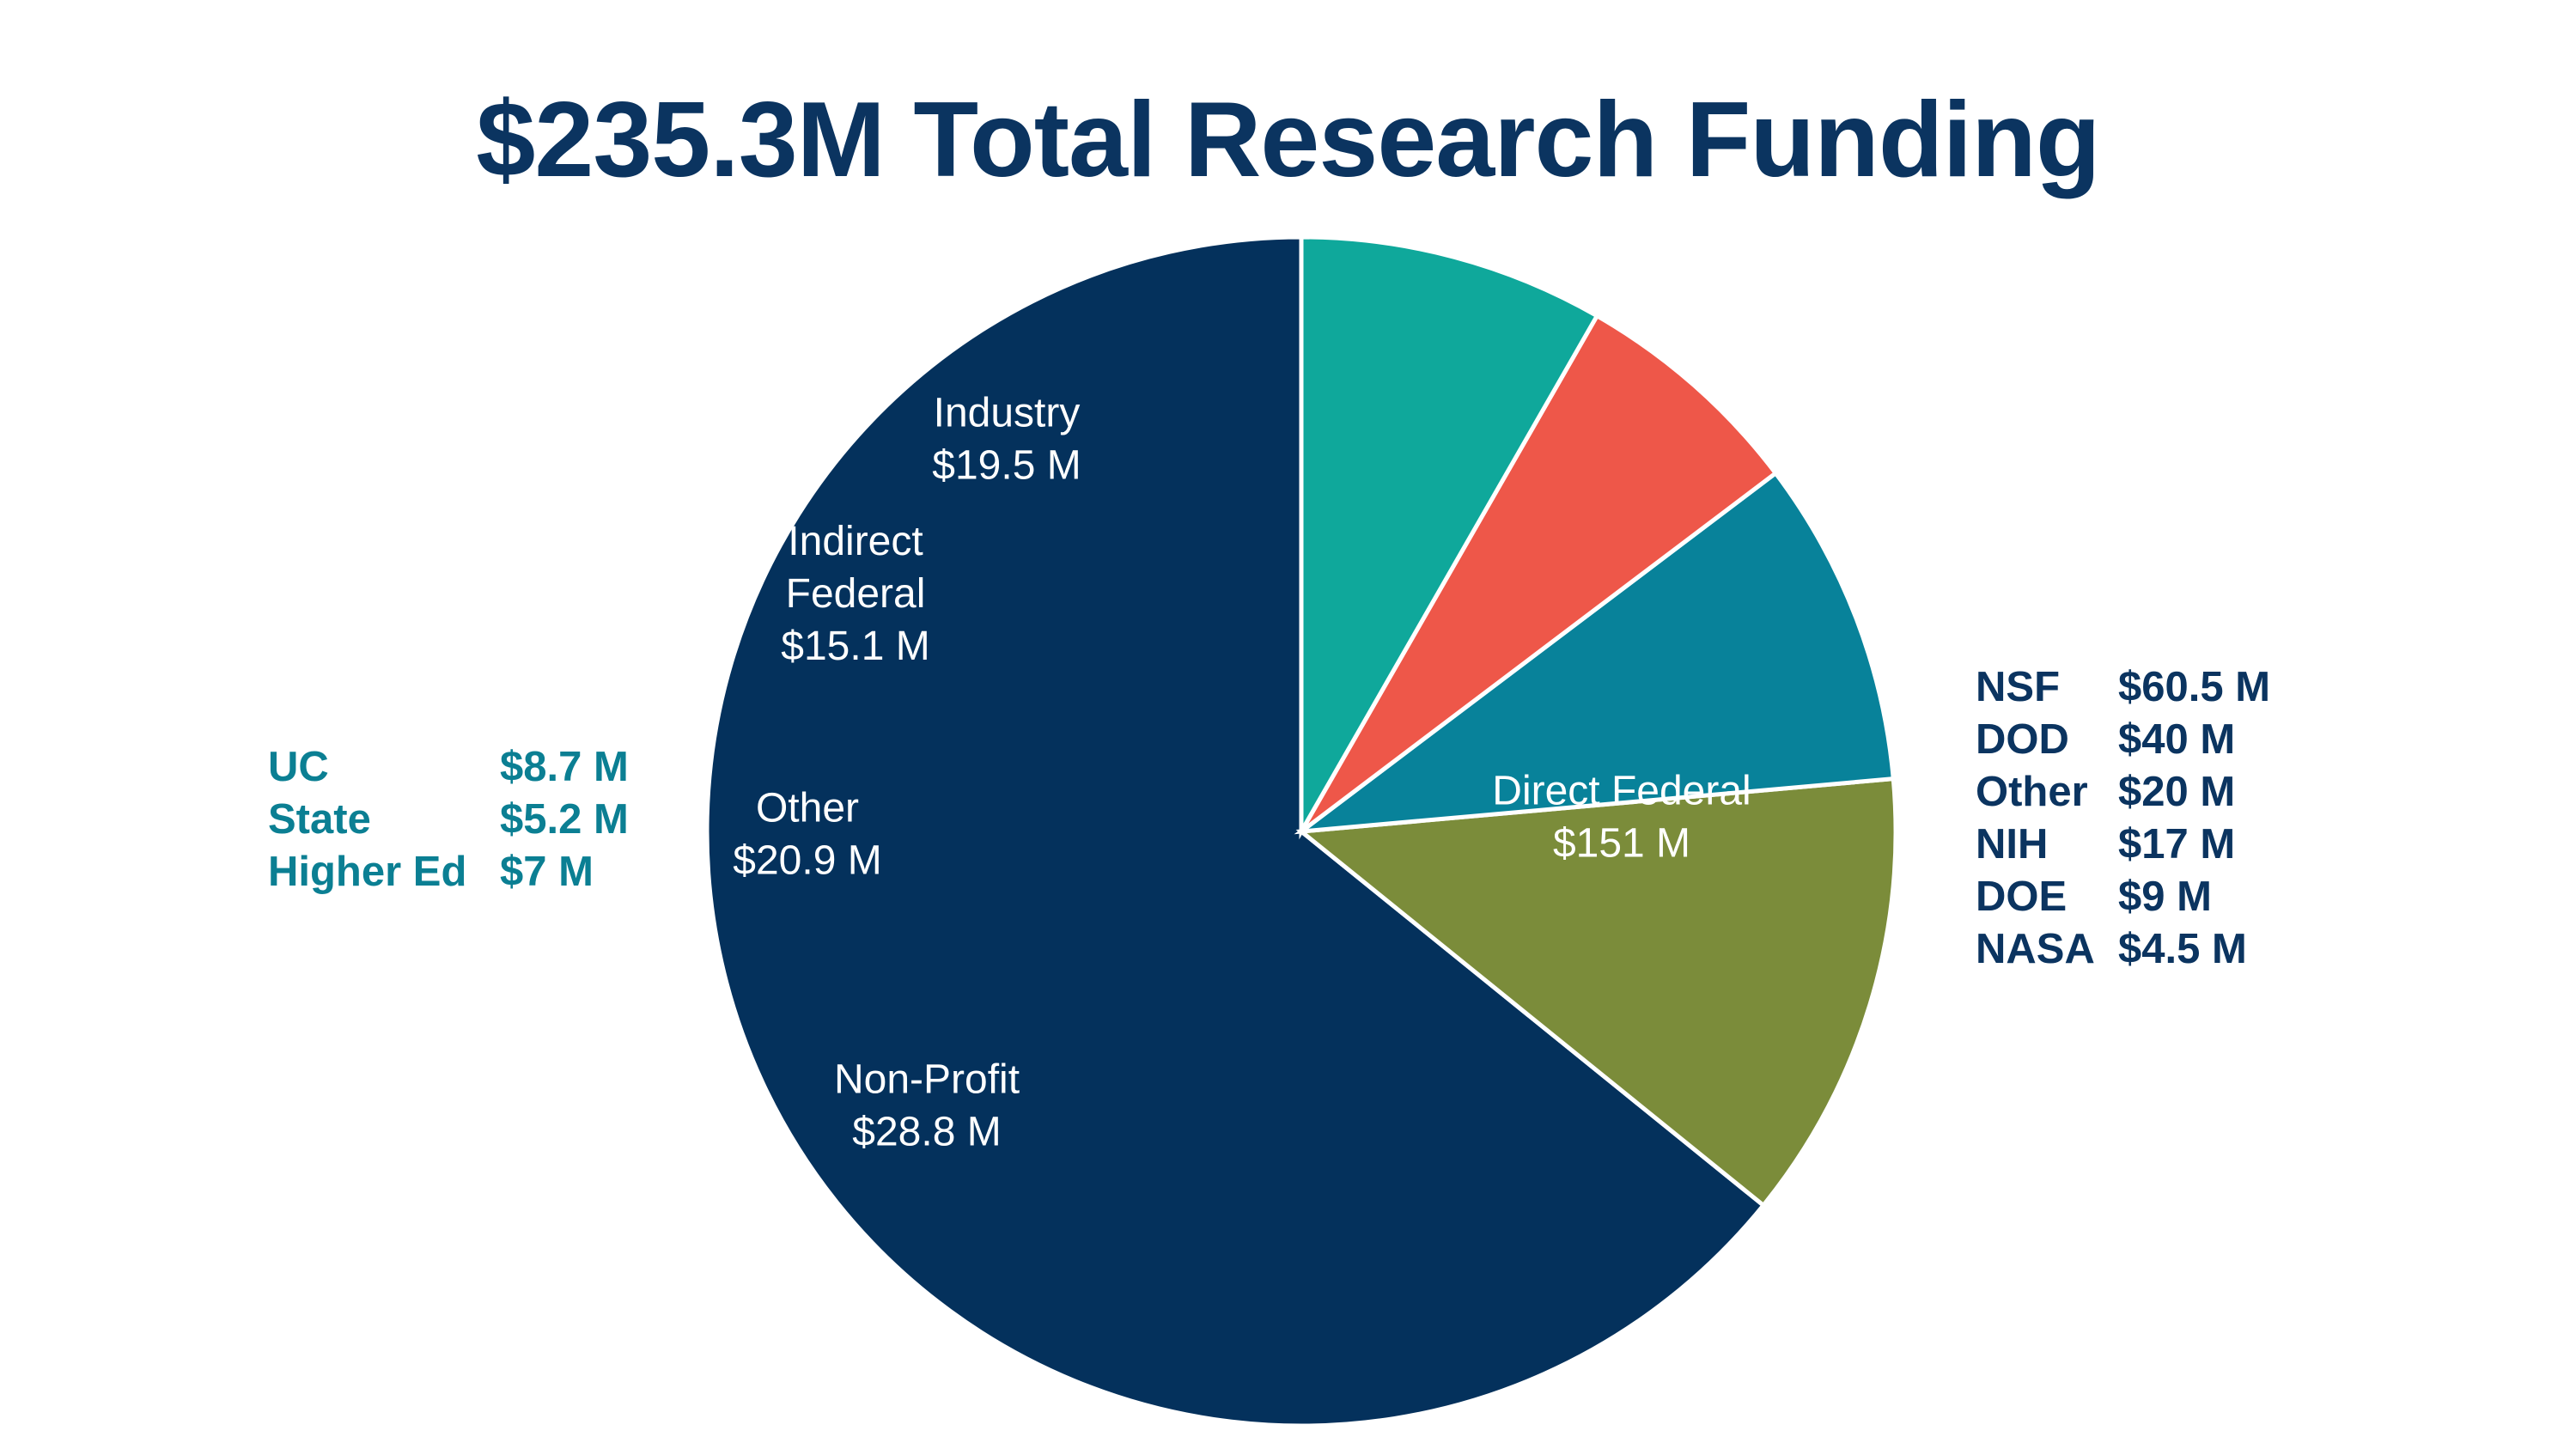 The width and height of the screenshot is (2576, 1449). What do you see at coordinates (1006, 466) in the screenshot?
I see `slice-value-label: $19.5 M` at bounding box center [1006, 466].